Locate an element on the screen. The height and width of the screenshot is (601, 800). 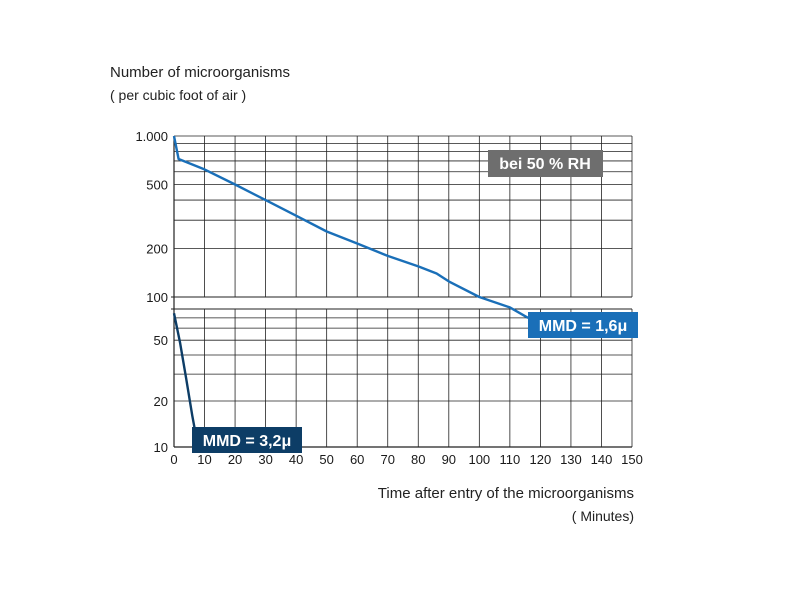
x-tick-label: 20 is located at coordinates (235, 459).